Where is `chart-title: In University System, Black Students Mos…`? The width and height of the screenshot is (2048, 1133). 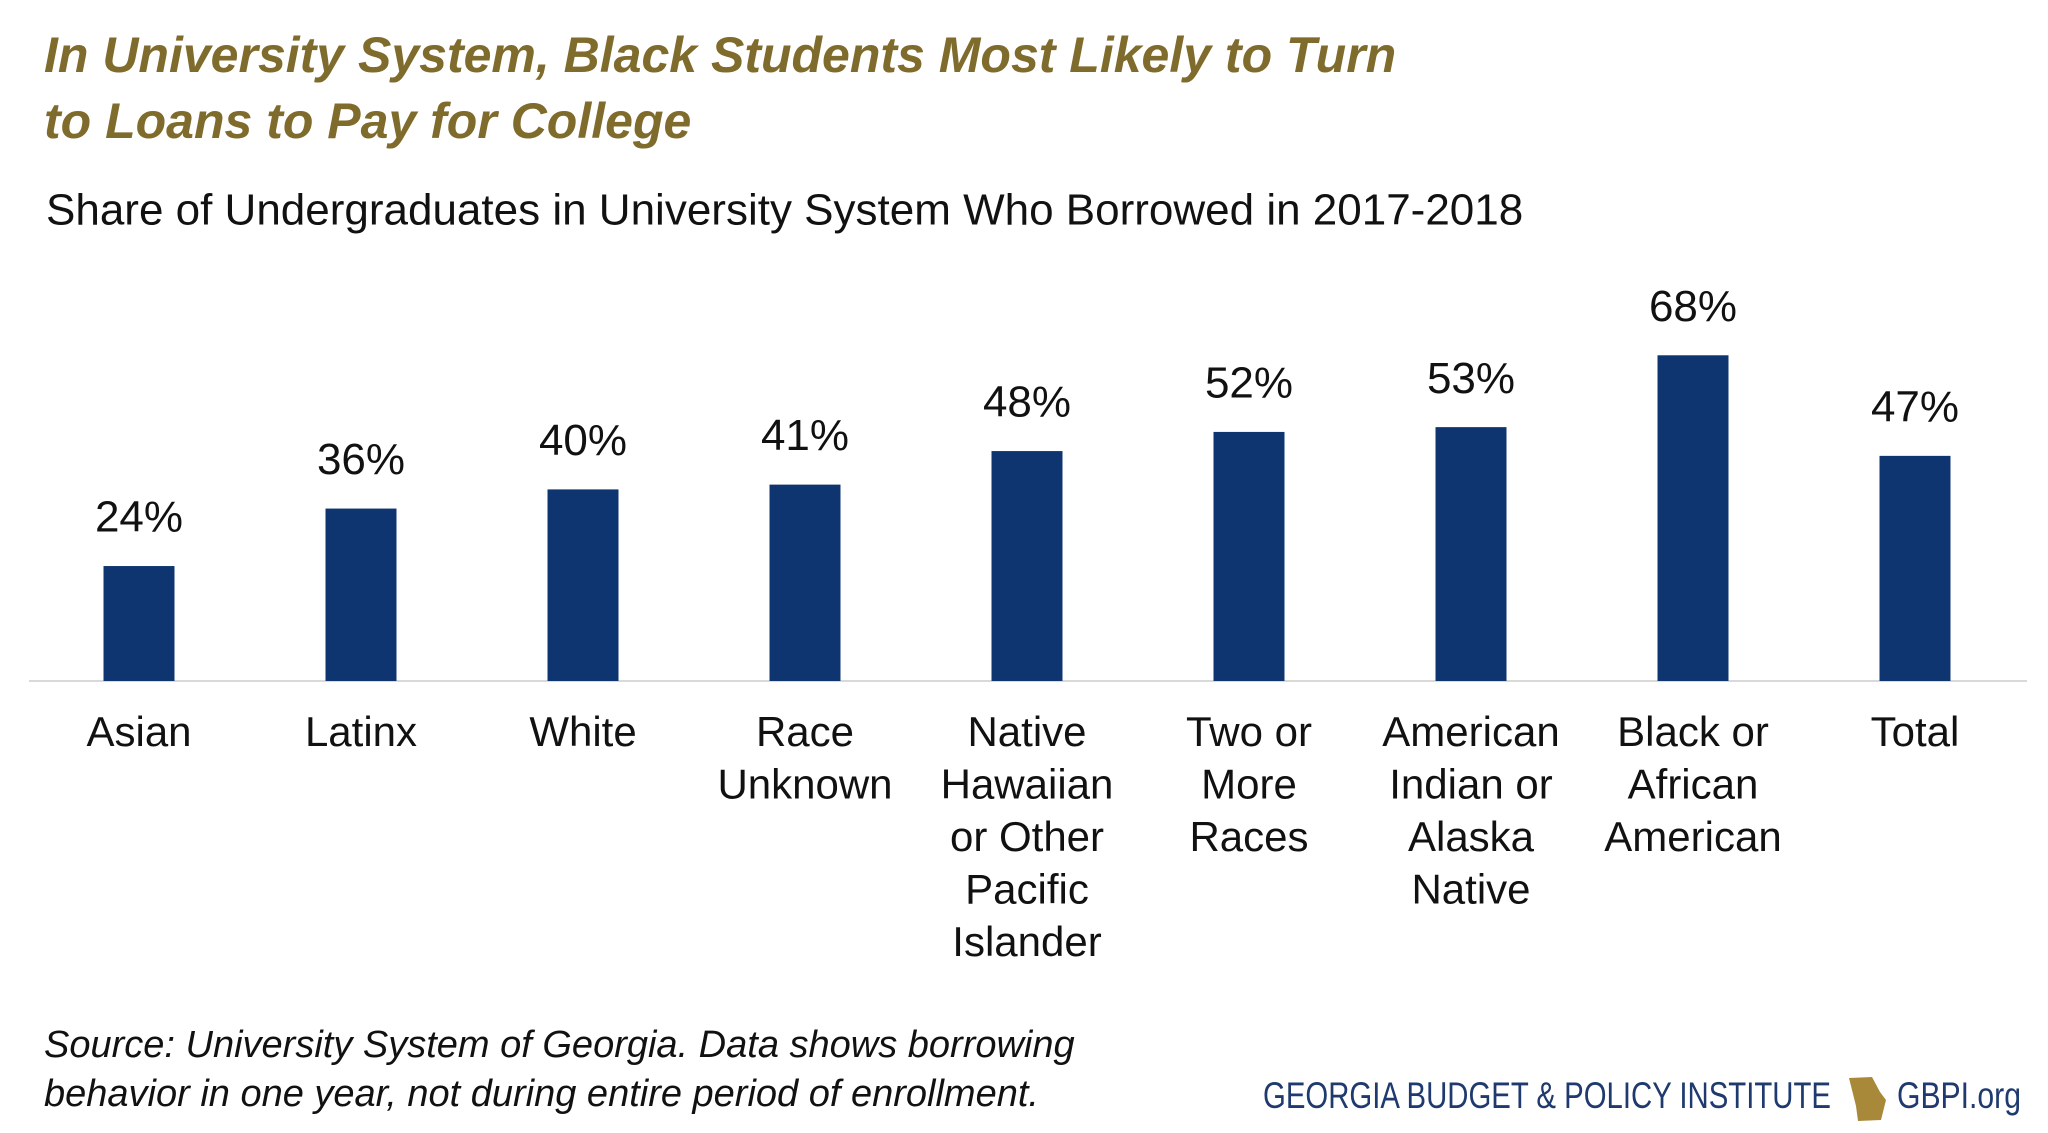 chart-title: In University System, Black Students Mos… is located at coordinates (720, 55).